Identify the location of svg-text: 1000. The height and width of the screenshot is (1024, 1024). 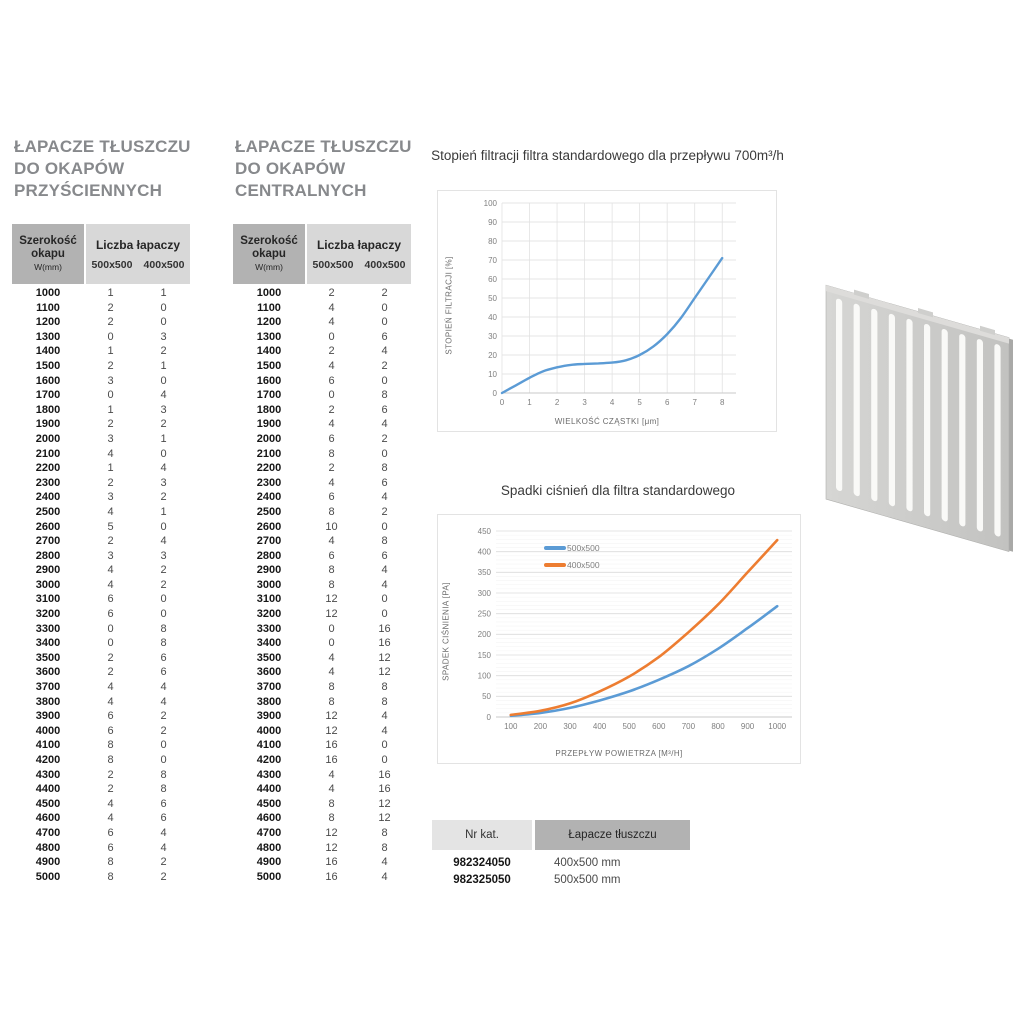
(777, 726).